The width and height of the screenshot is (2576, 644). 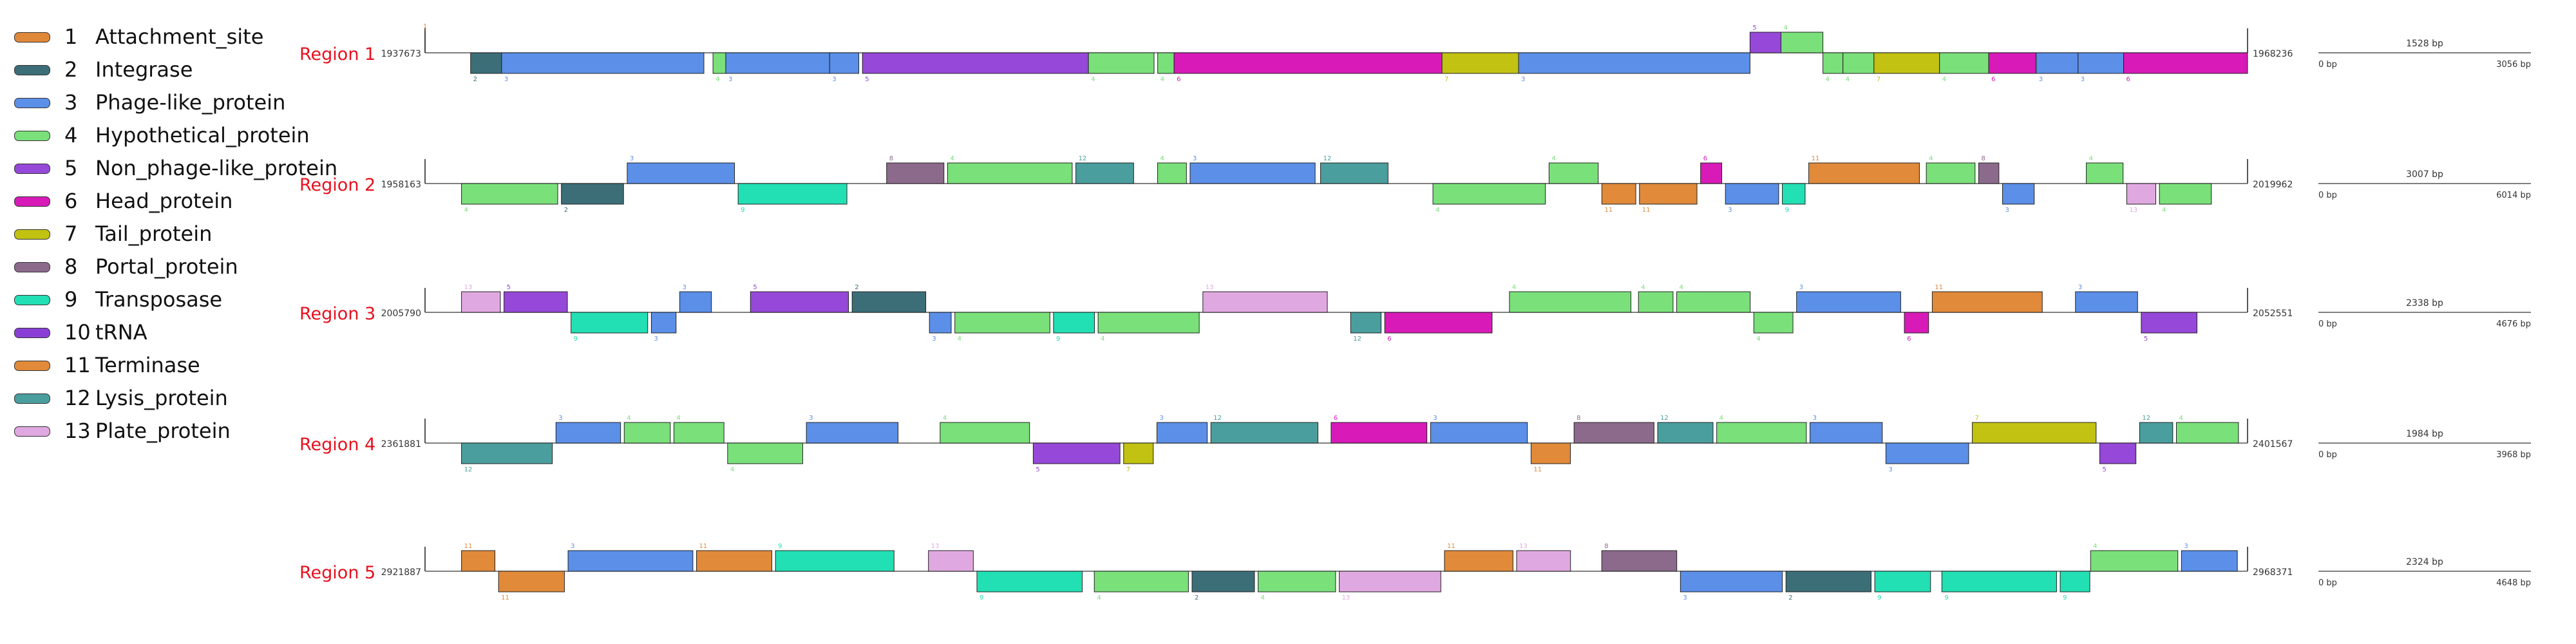 I want to click on gene-type-label: 7, so click(x=1977, y=418).